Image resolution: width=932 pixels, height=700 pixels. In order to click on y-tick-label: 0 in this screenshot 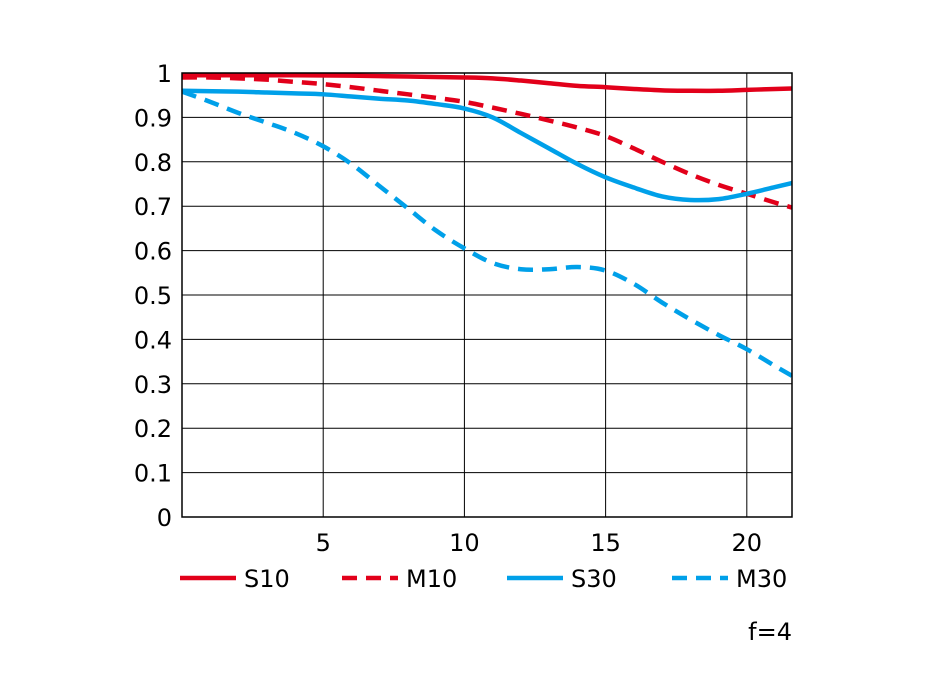, I will do `click(164, 518)`.